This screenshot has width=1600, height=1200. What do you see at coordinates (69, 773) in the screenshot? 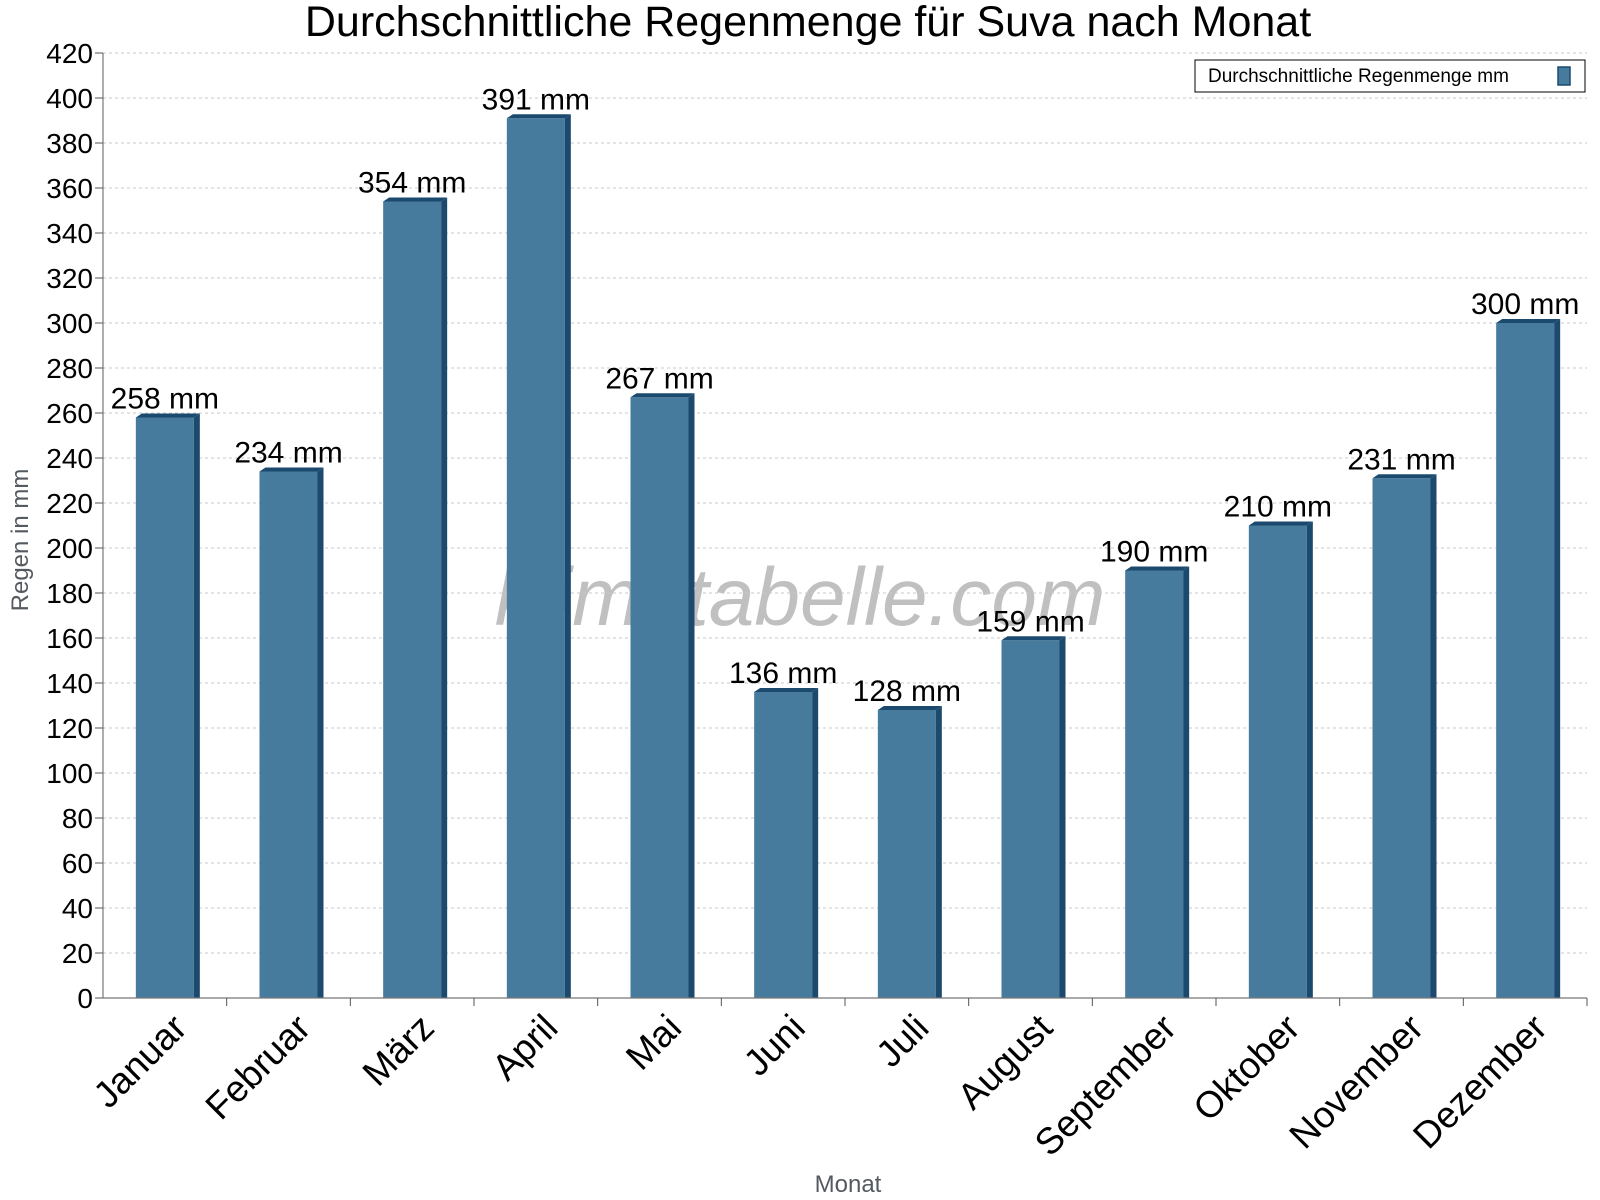
I see `y-tick-label: 100` at bounding box center [69, 773].